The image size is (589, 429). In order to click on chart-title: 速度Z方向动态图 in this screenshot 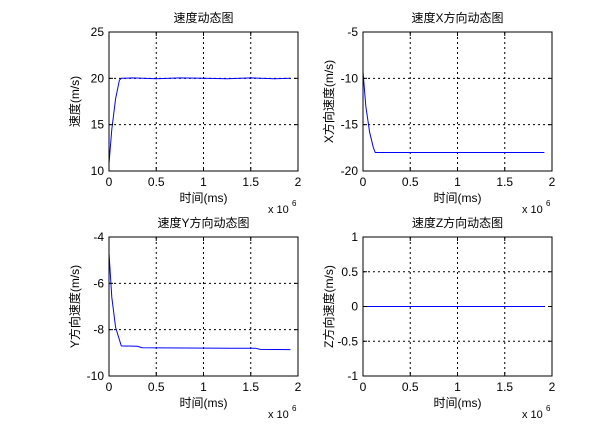, I will do `click(457, 222)`.